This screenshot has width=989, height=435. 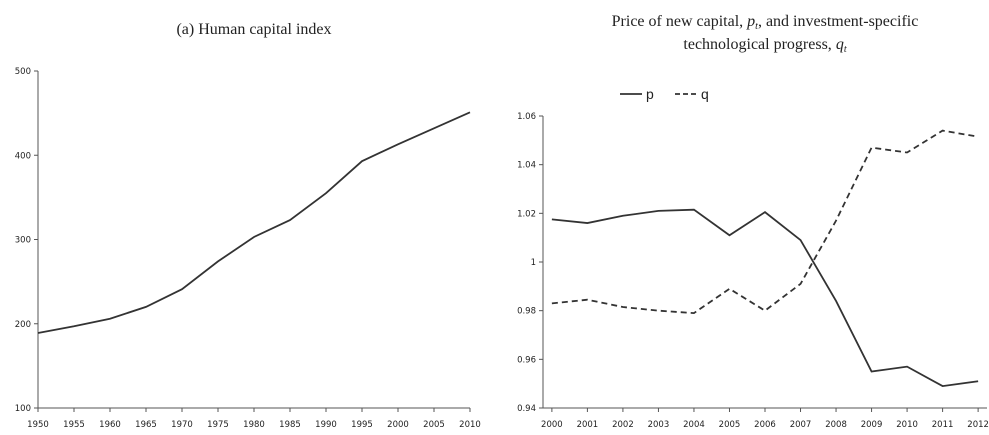 I want to click on title-text: Price of new capital,, so click(x=680, y=21).